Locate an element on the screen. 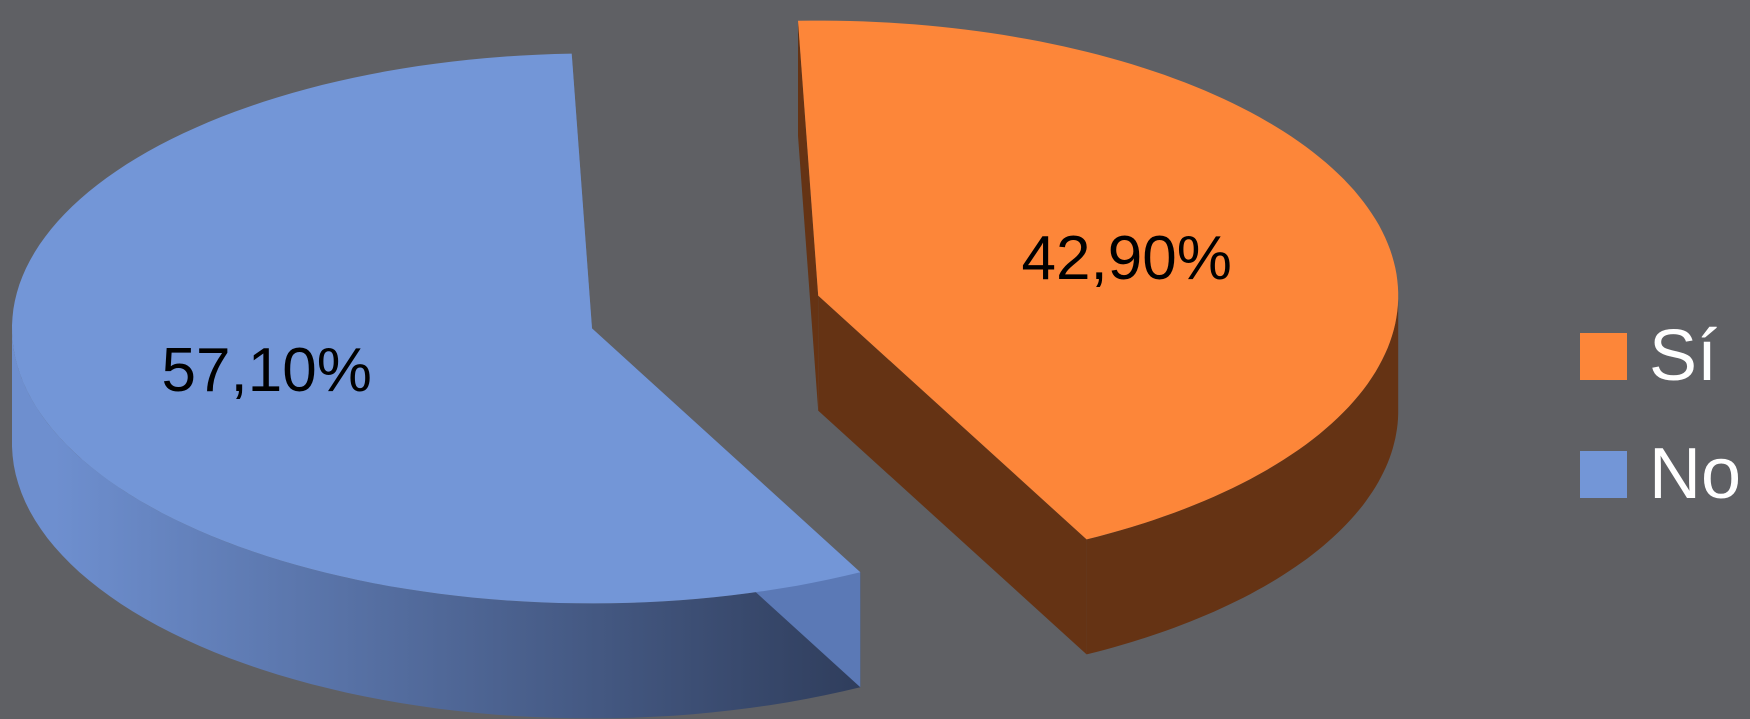 The width and height of the screenshot is (1750, 719). legend-swatch-si is located at coordinates (1603, 356).